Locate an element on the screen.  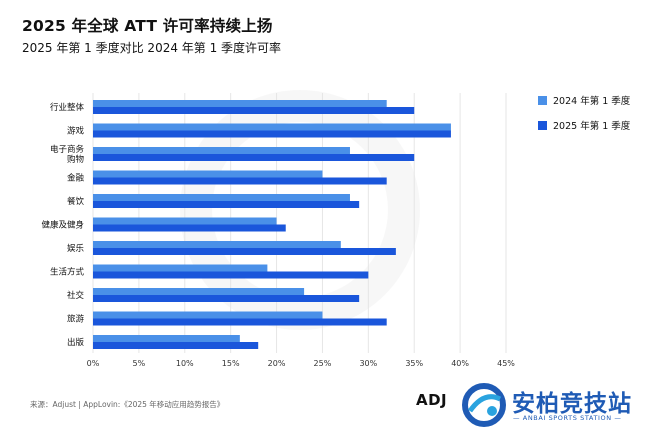
legend-swatch-2025 is located at coordinates (542, 125).